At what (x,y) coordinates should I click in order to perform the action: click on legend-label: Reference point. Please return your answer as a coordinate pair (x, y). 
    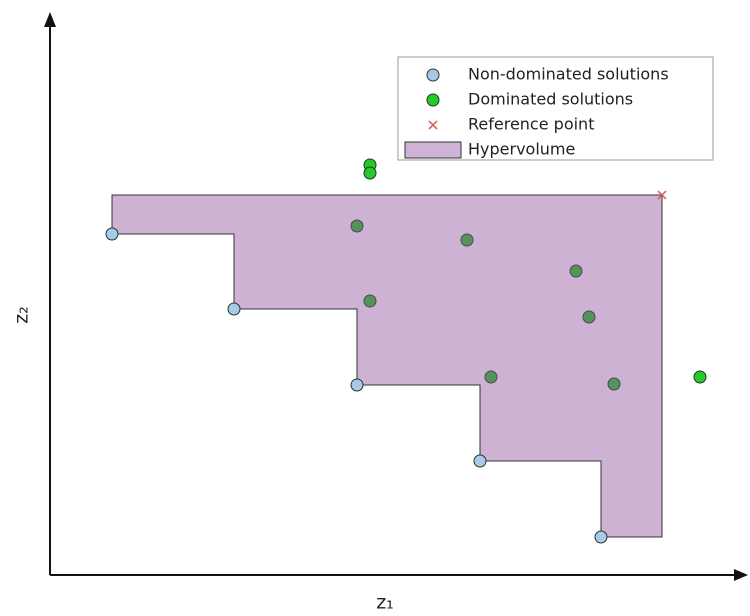
    Looking at the image, I should click on (531, 124).